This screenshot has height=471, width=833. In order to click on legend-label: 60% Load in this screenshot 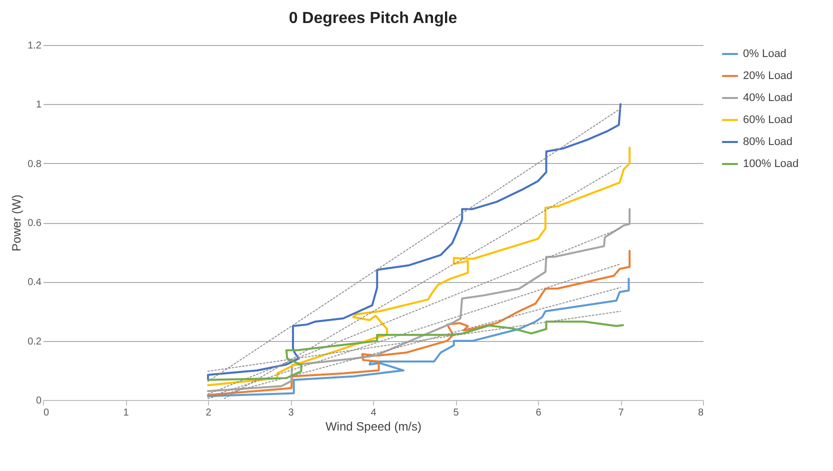, I will do `click(768, 120)`.